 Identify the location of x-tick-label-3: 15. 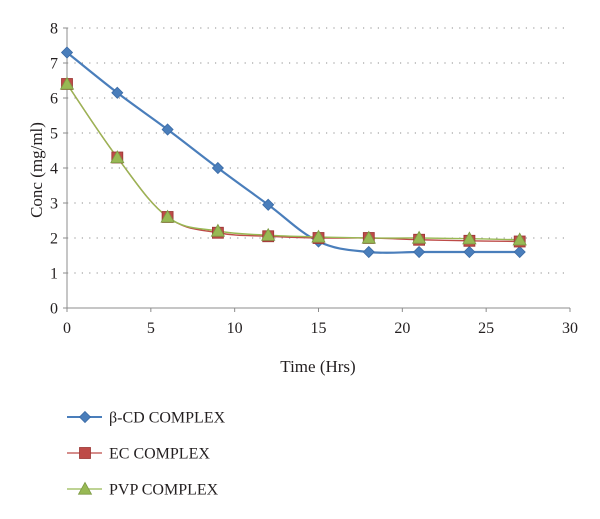
(319, 328).